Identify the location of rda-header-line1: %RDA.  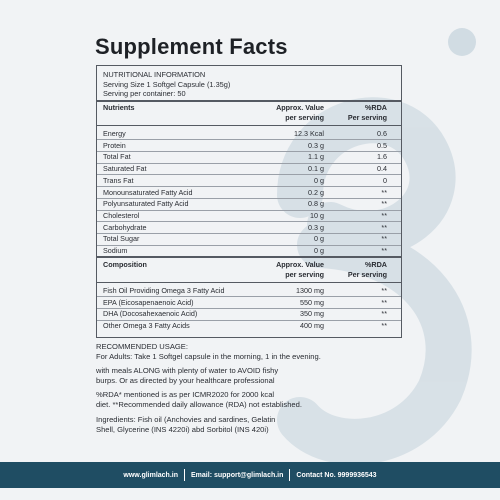
(376, 107).